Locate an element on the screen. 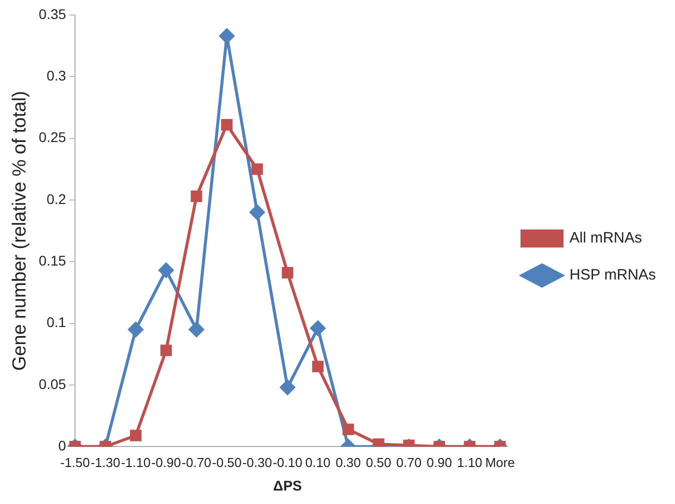  x-tick-label: 0.50 is located at coordinates (379, 462).